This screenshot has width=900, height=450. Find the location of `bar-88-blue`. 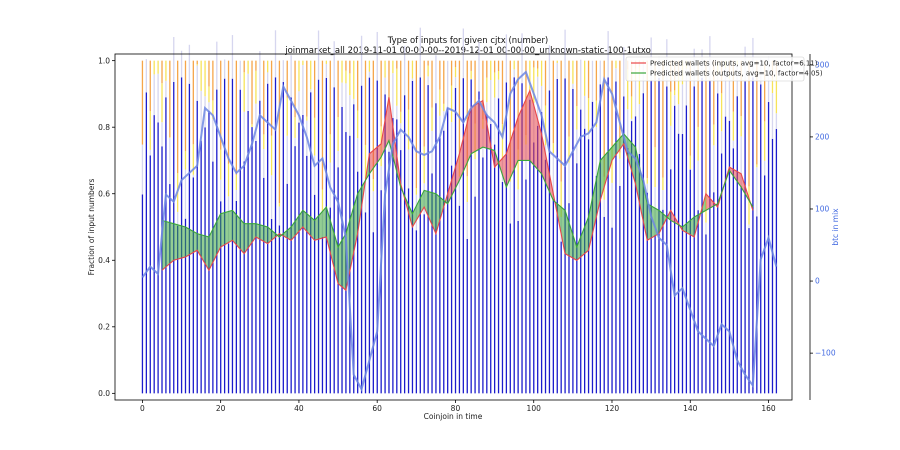

bar-88-blue is located at coordinates (487, 253).